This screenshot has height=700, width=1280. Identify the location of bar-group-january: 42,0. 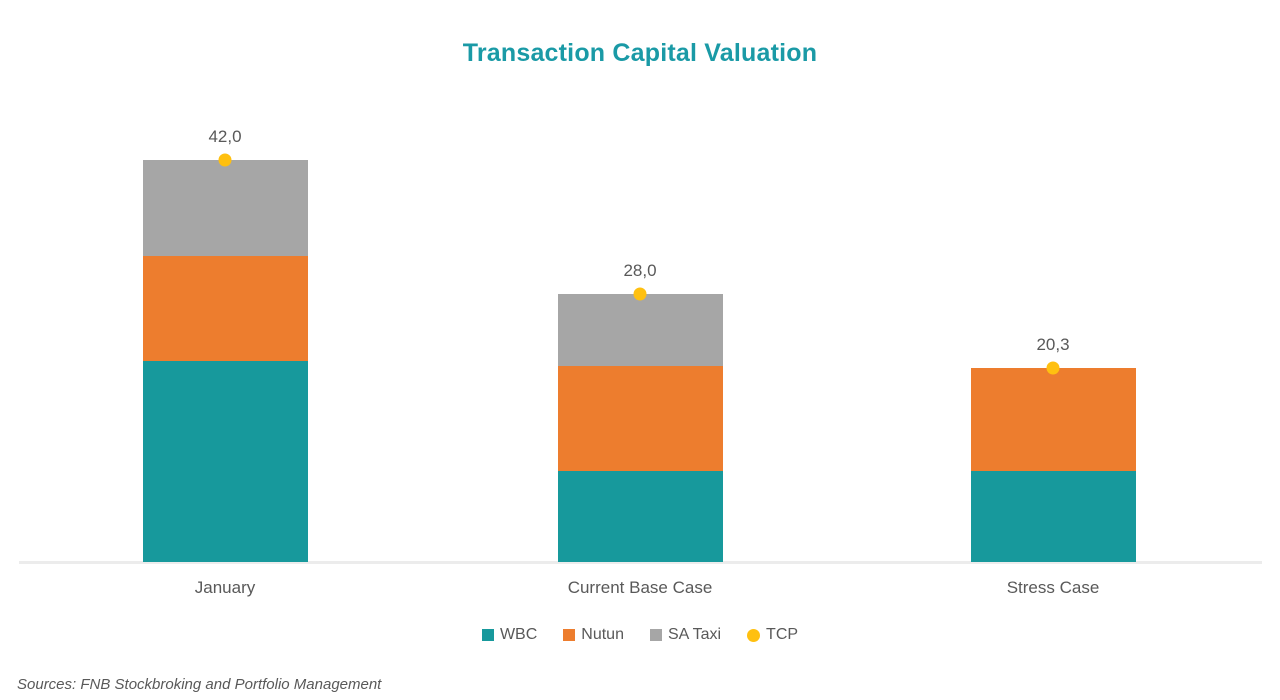
(225, 344).